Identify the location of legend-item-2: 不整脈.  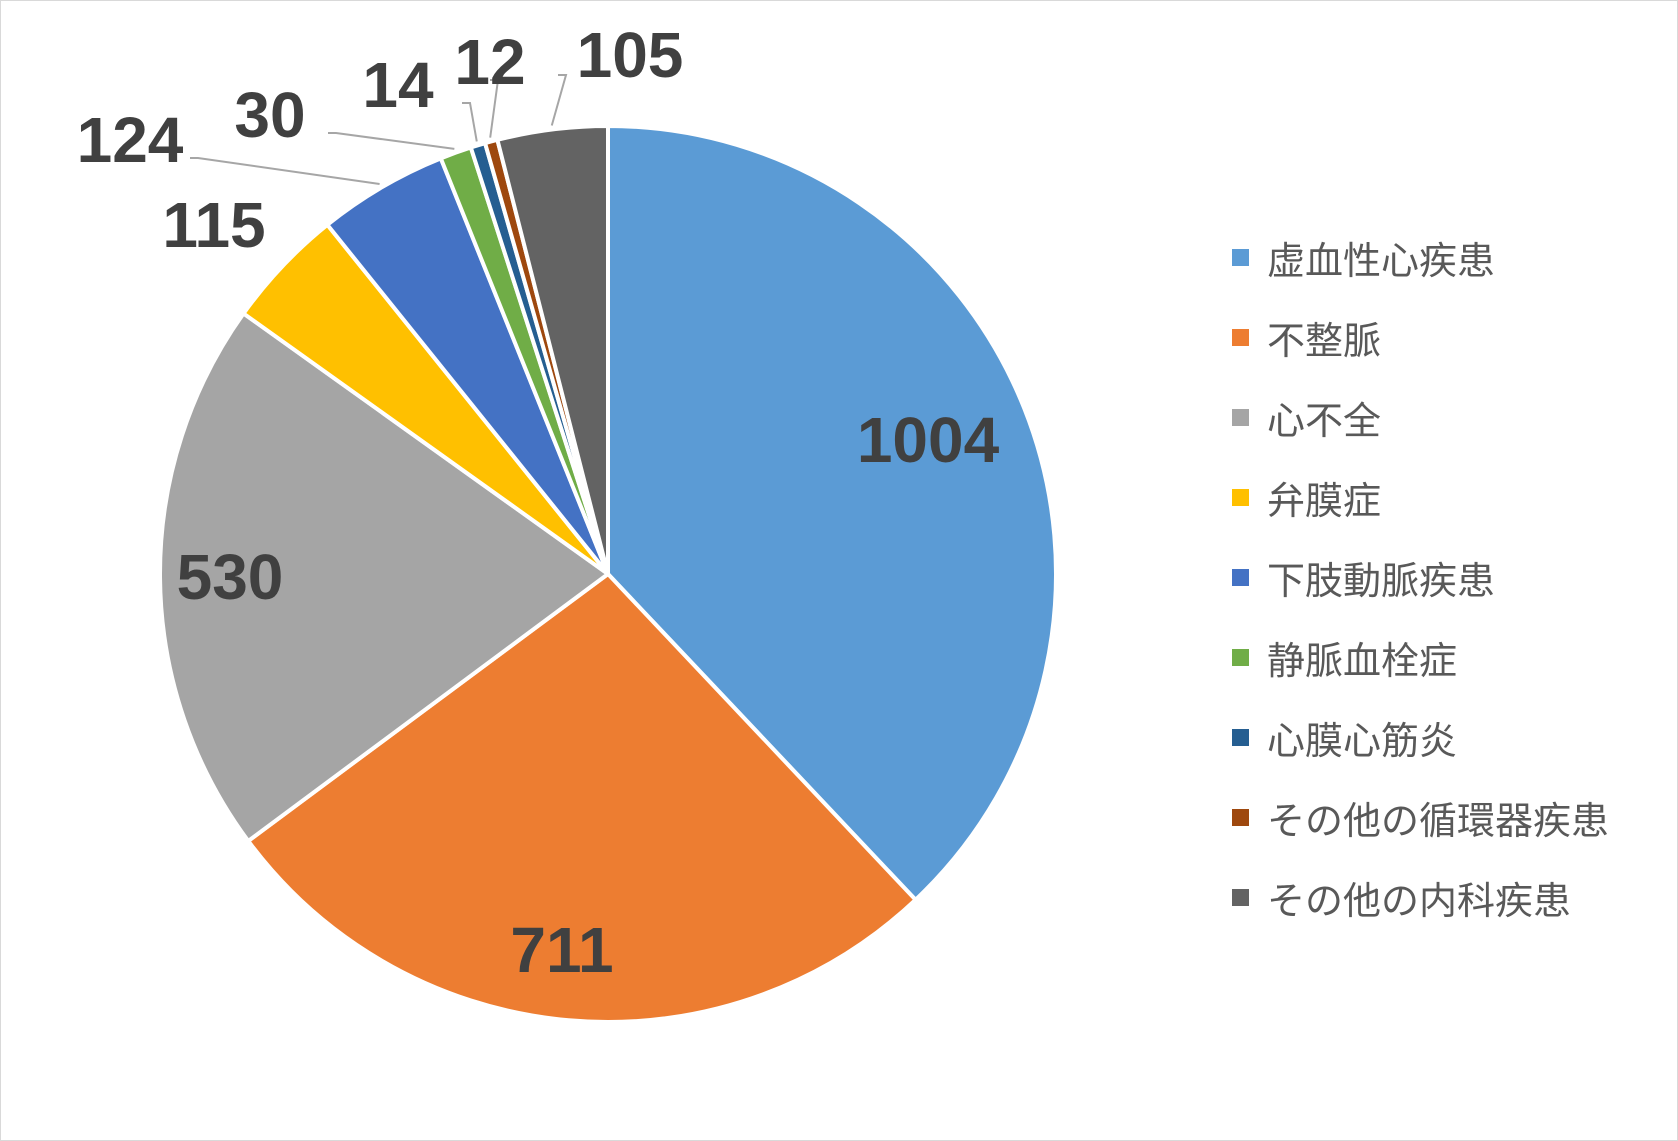
(1420, 337).